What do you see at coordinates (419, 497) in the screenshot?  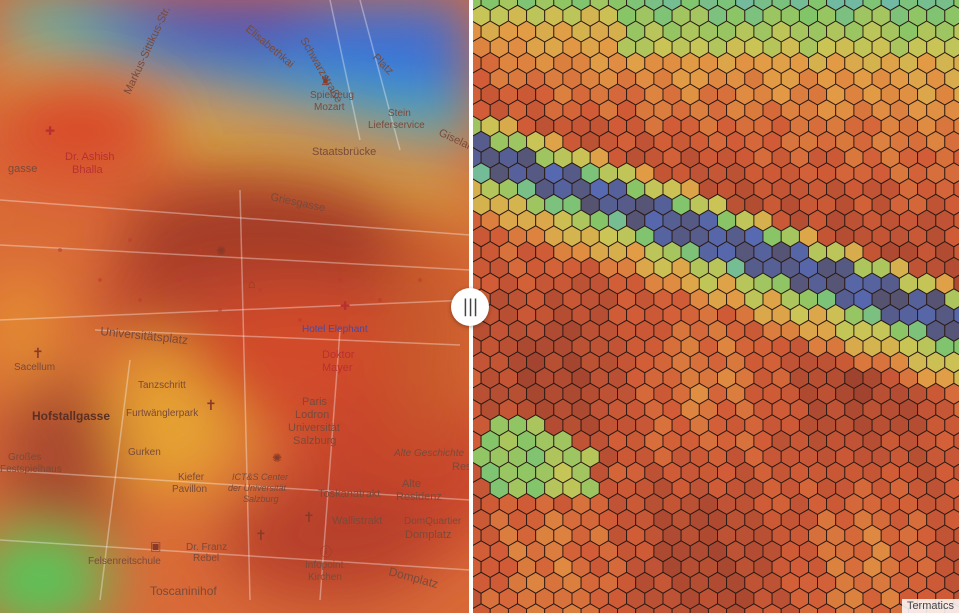 I see `label-residenz: Residenz` at bounding box center [419, 497].